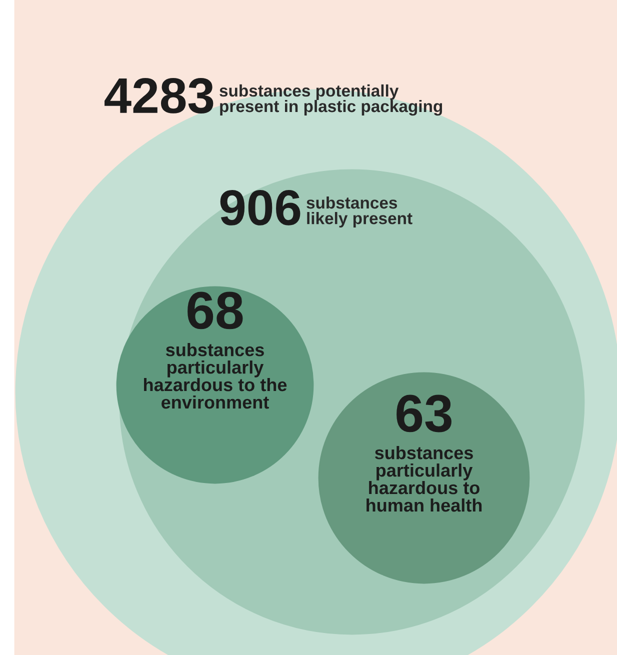 The height and width of the screenshot is (655, 617). Describe the element at coordinates (159, 96) in the screenshot. I see `data-label: 4283` at that location.